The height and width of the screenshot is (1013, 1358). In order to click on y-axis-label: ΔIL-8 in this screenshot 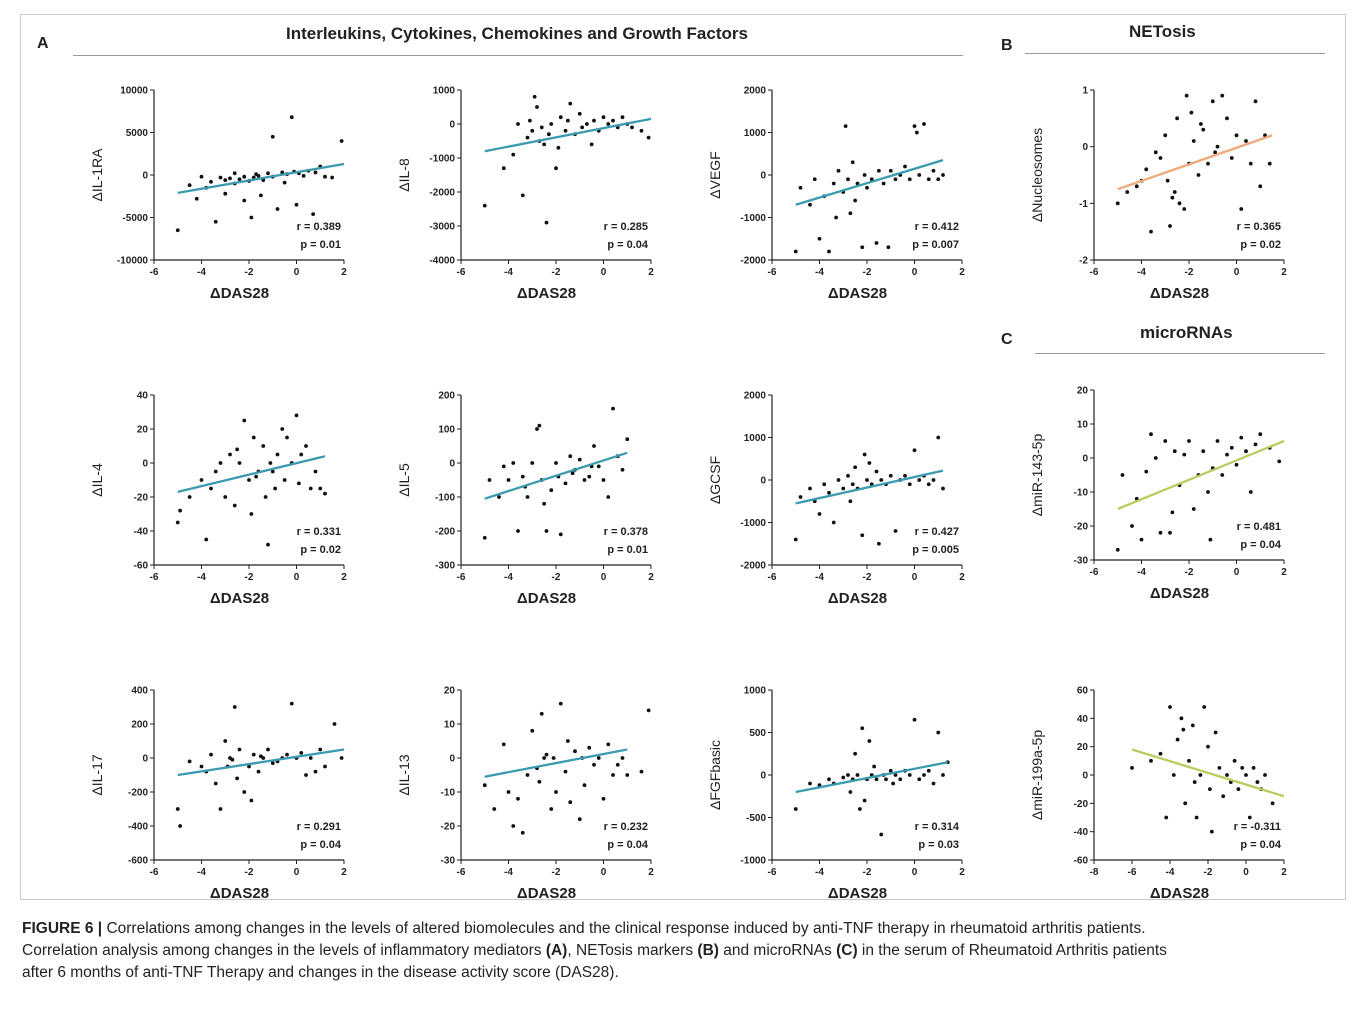, I will do `click(404, 175)`.